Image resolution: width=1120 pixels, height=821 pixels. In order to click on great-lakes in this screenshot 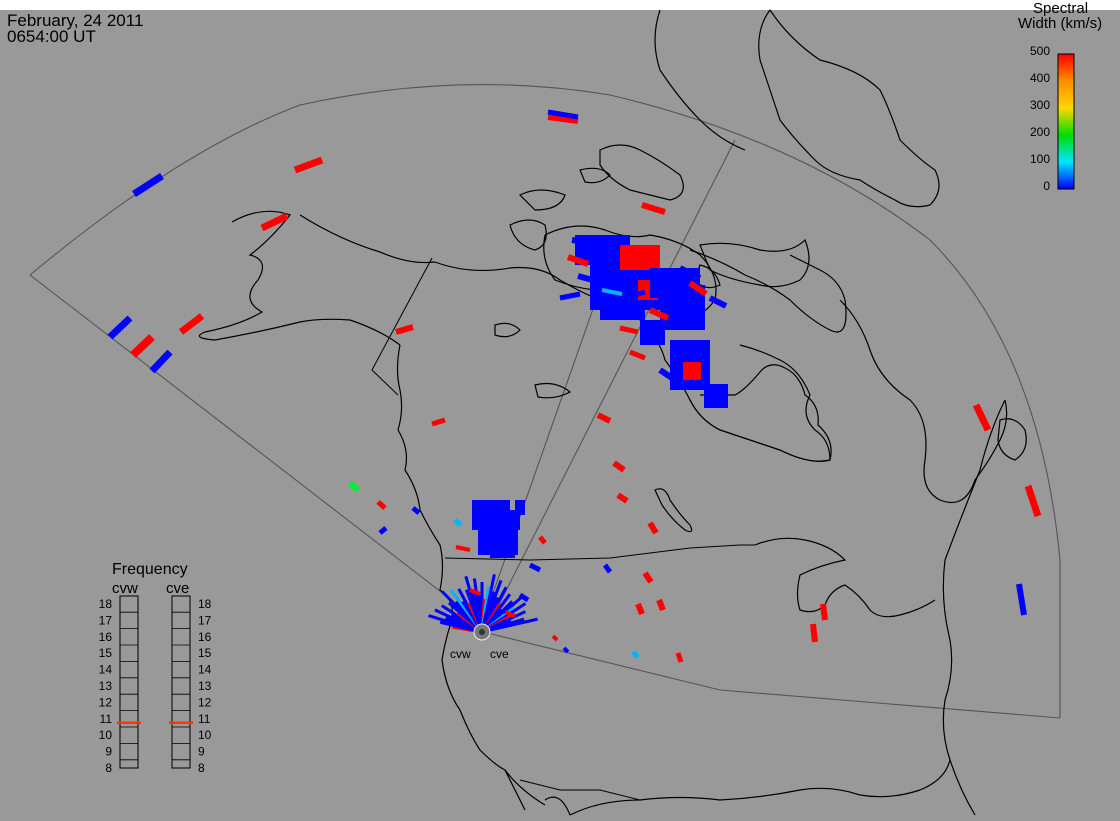, I will do `click(845, 577)`.